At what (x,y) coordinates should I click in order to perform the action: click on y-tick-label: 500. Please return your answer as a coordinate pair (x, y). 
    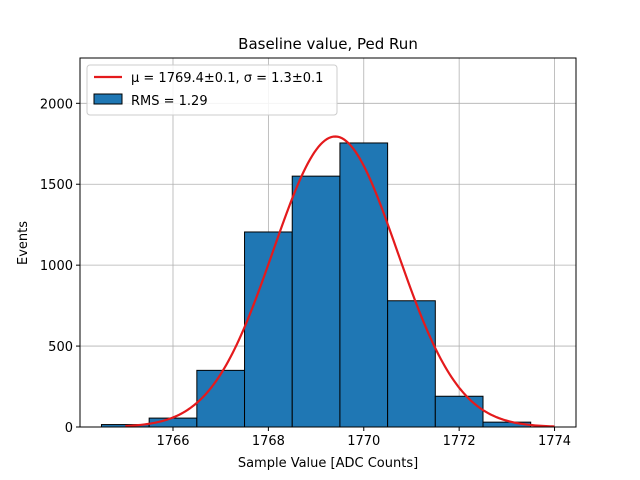
    Looking at the image, I should click on (60, 347).